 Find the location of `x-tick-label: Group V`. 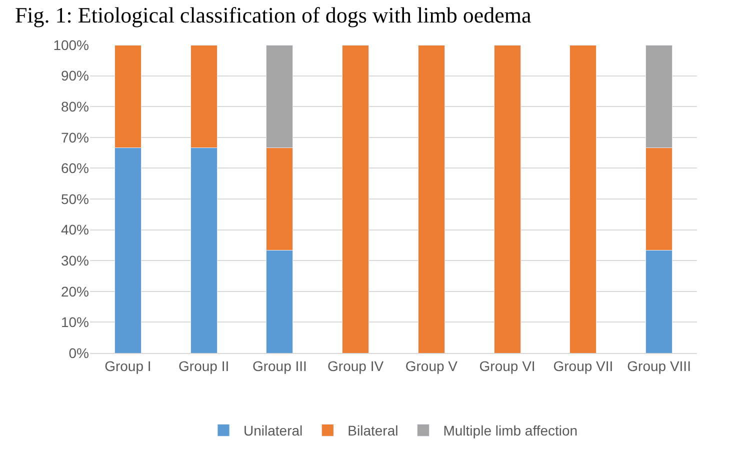

x-tick-label: Group V is located at coordinates (431, 366).